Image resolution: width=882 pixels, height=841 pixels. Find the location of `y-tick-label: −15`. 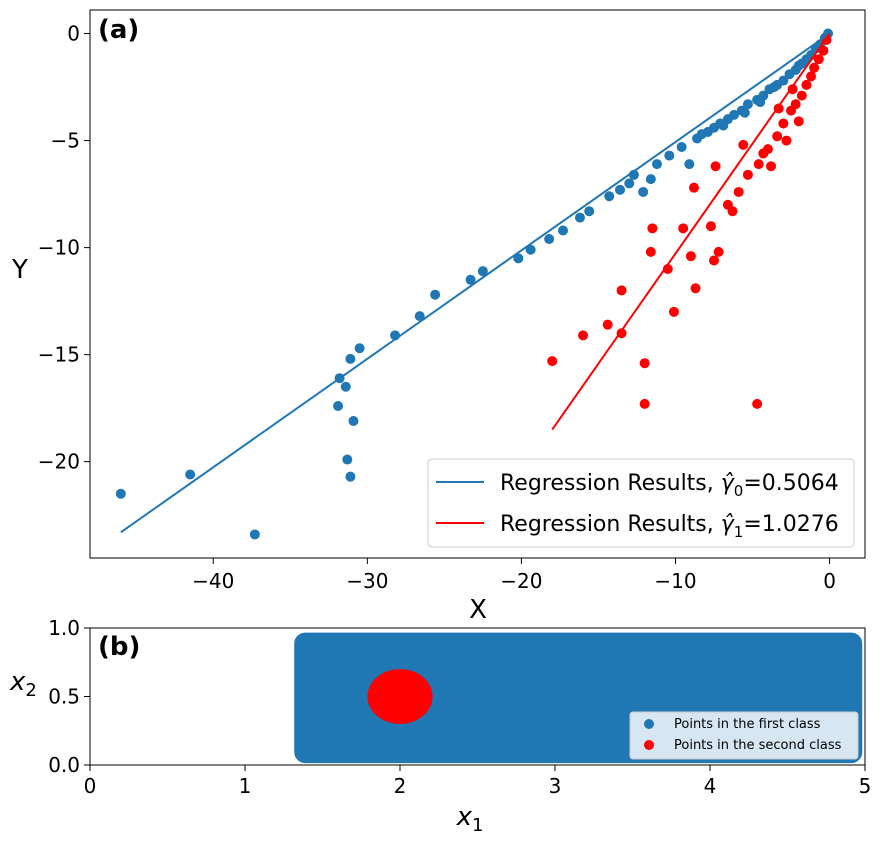

y-tick-label: −15 is located at coordinates (59, 355).